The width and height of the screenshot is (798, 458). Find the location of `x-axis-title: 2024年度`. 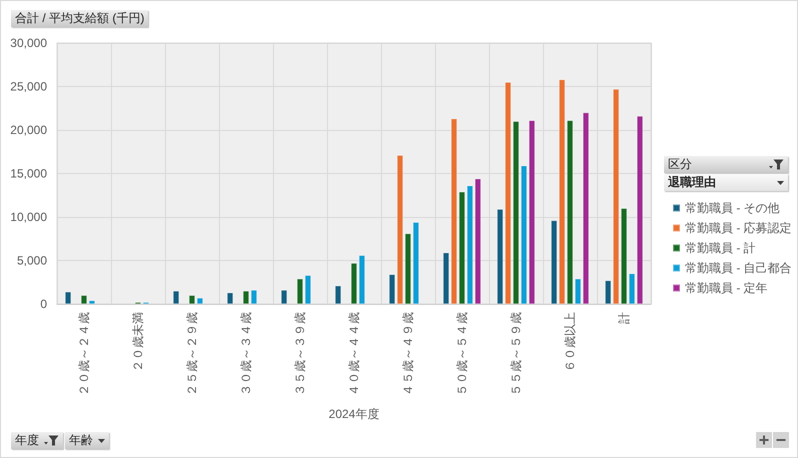

x-axis-title: 2024年度 is located at coordinates (354, 414).